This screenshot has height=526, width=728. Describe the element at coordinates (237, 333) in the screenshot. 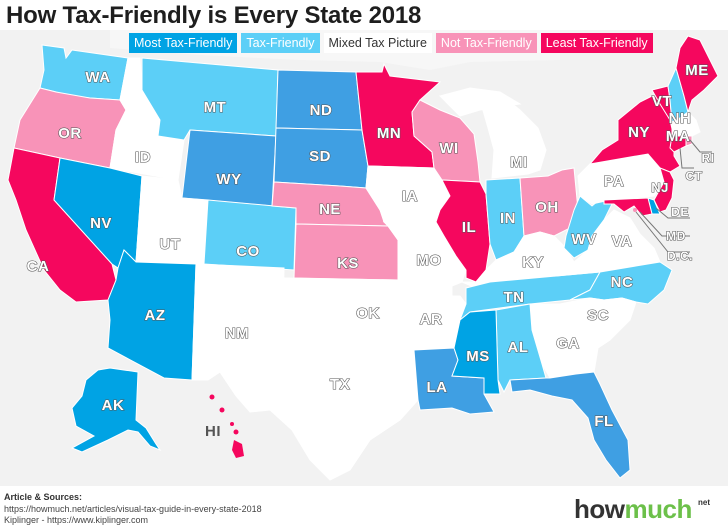

I see `label-nm: NM` at that location.